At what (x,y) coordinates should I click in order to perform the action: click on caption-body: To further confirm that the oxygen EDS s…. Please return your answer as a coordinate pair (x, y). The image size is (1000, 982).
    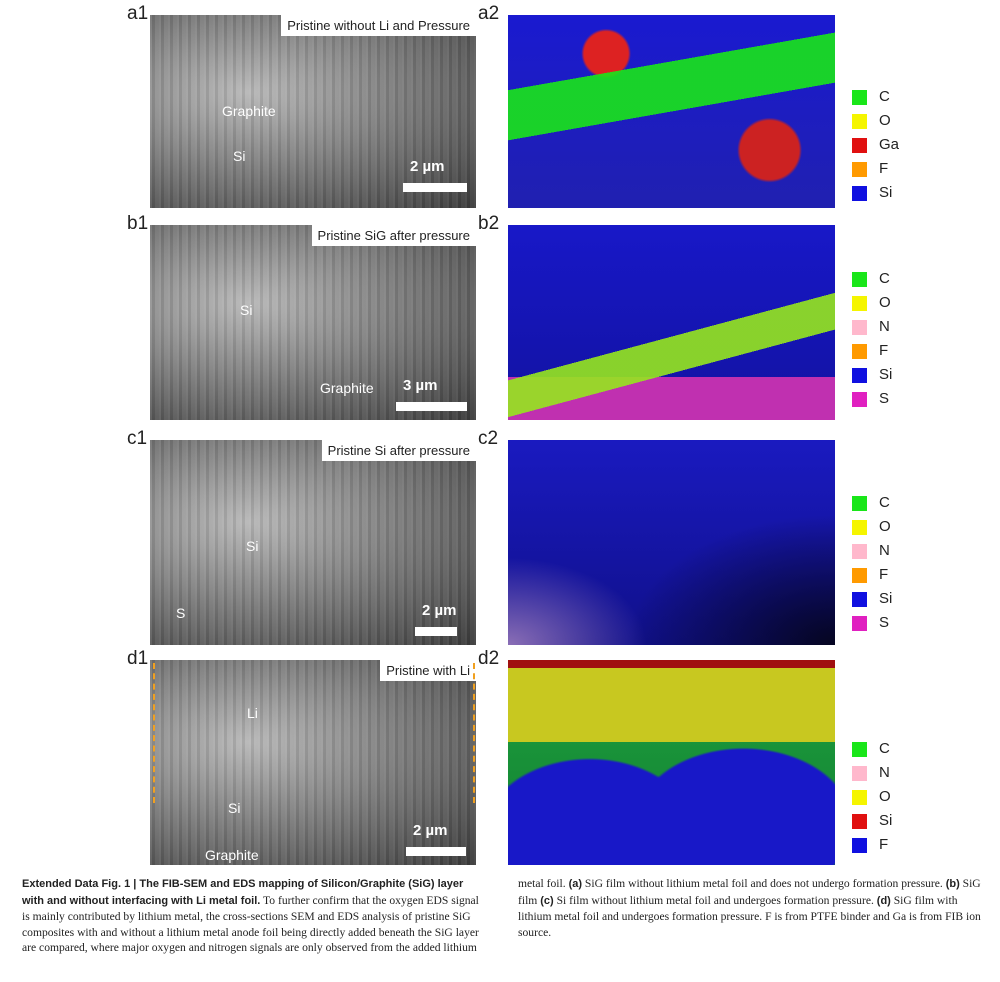
    Looking at the image, I should click on (294, 915).